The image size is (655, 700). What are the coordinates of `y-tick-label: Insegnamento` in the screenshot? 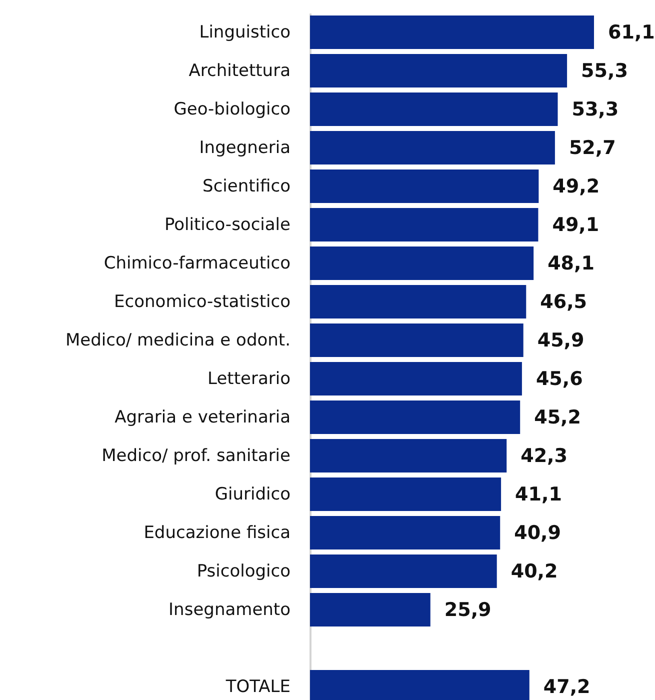 It's located at (229, 610).